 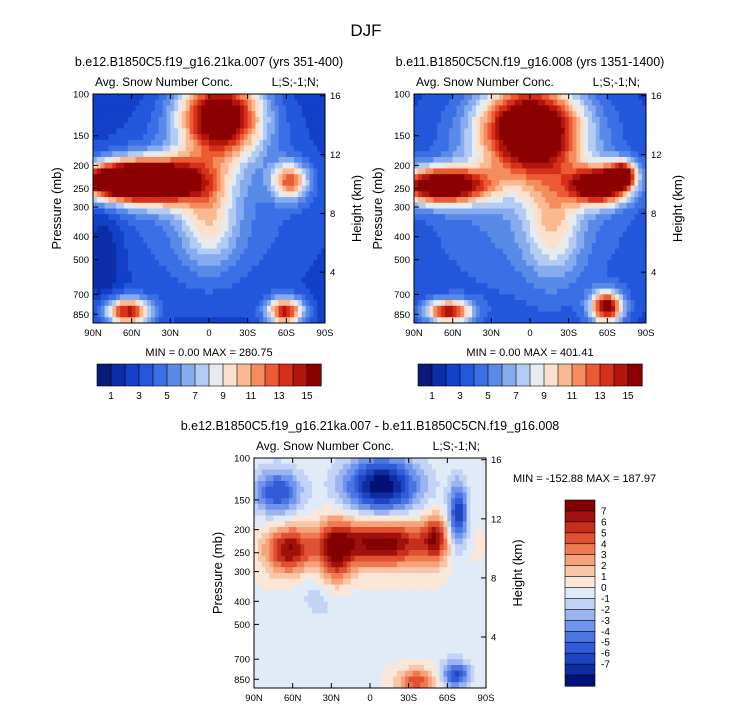 What do you see at coordinates (251, 396) in the screenshot?
I see `colorbar-label: 11` at bounding box center [251, 396].